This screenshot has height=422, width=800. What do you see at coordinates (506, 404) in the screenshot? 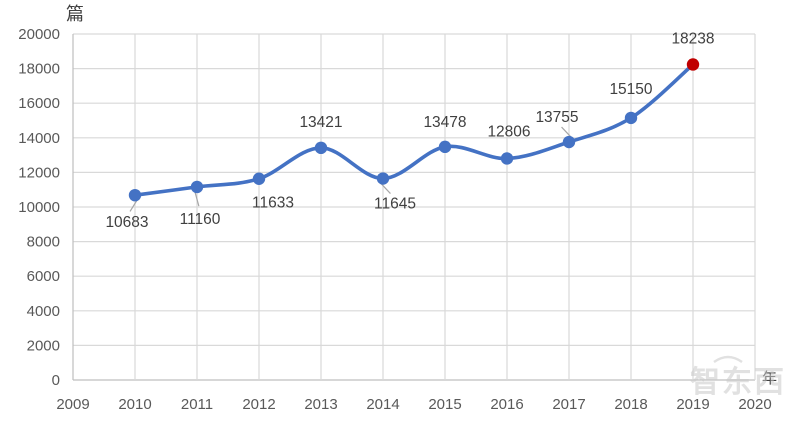
I see `x-tick-label: 2016` at bounding box center [506, 404].